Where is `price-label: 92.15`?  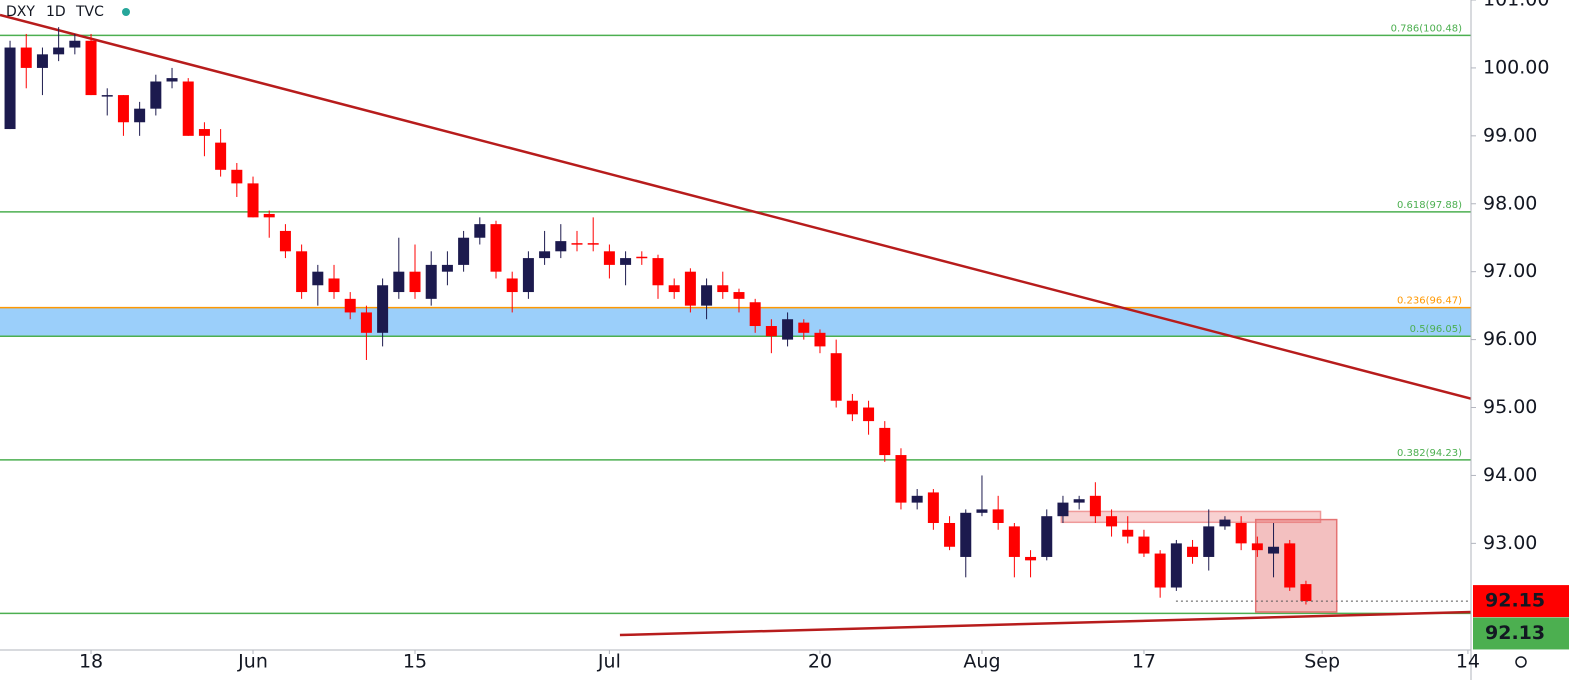
price-label: 92.15 is located at coordinates (1515, 601).